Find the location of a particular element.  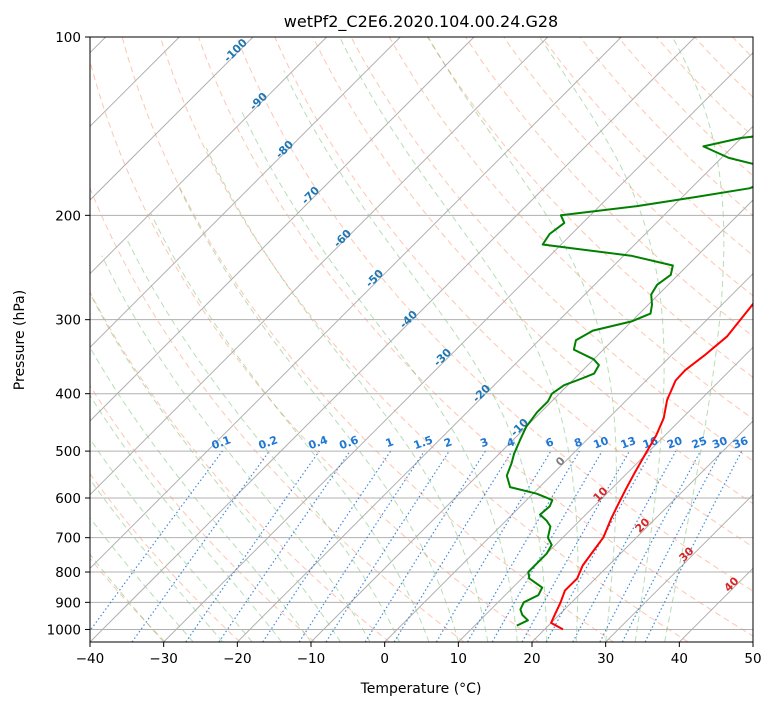

y-tick-label: 800 is located at coordinates (68, 573).